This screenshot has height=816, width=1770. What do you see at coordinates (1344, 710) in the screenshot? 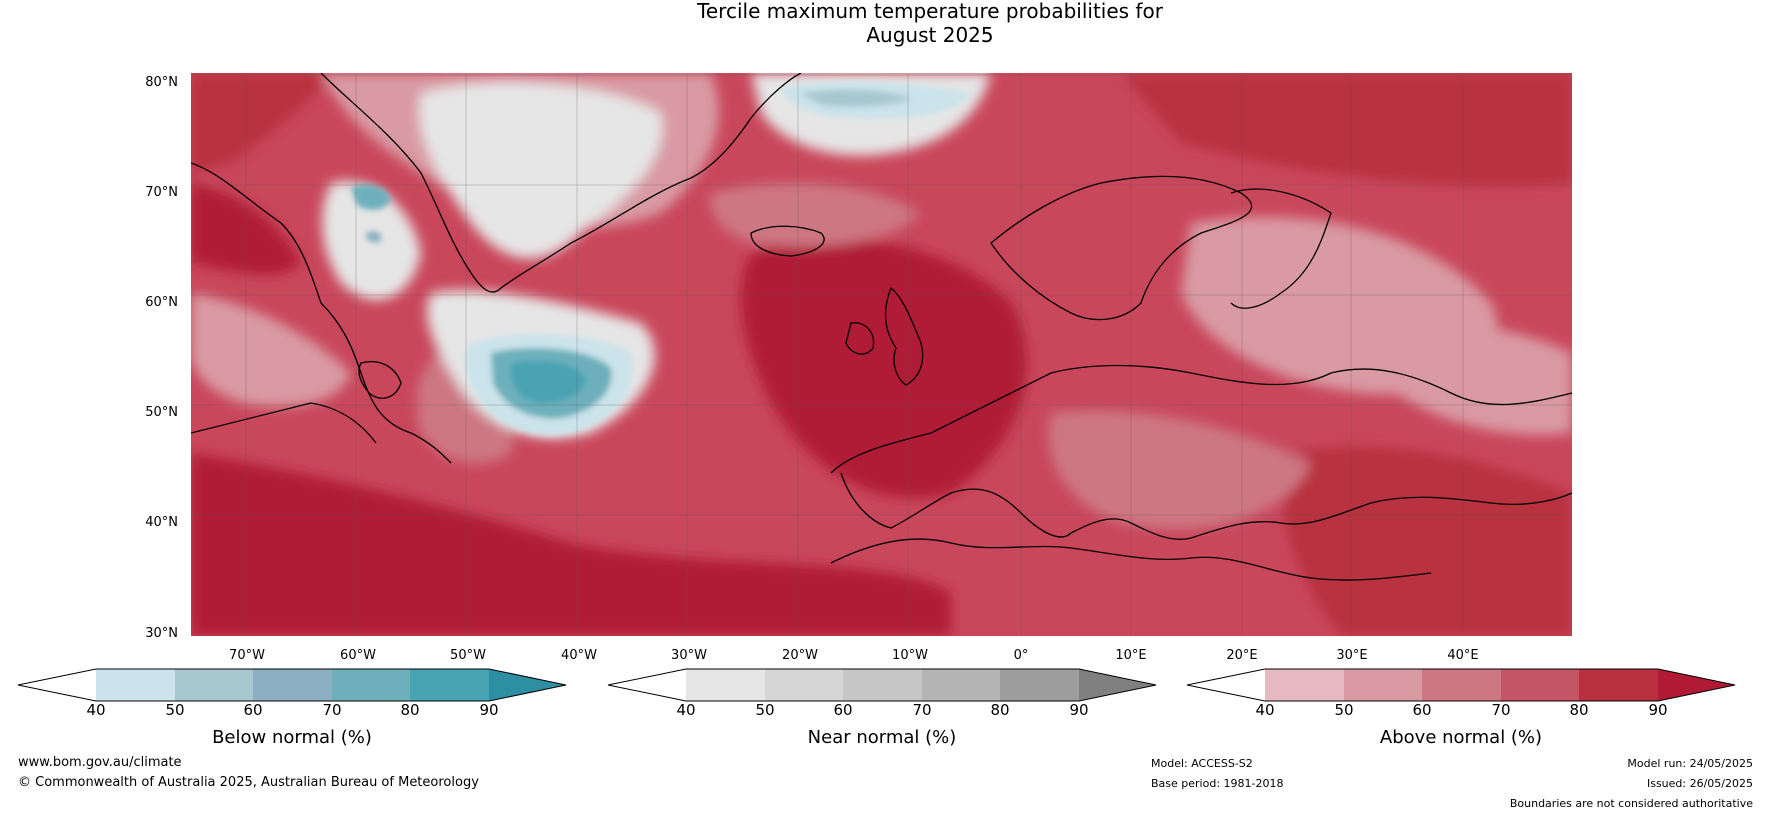
I see `colorbar-above-tick: 50` at bounding box center [1344, 710].